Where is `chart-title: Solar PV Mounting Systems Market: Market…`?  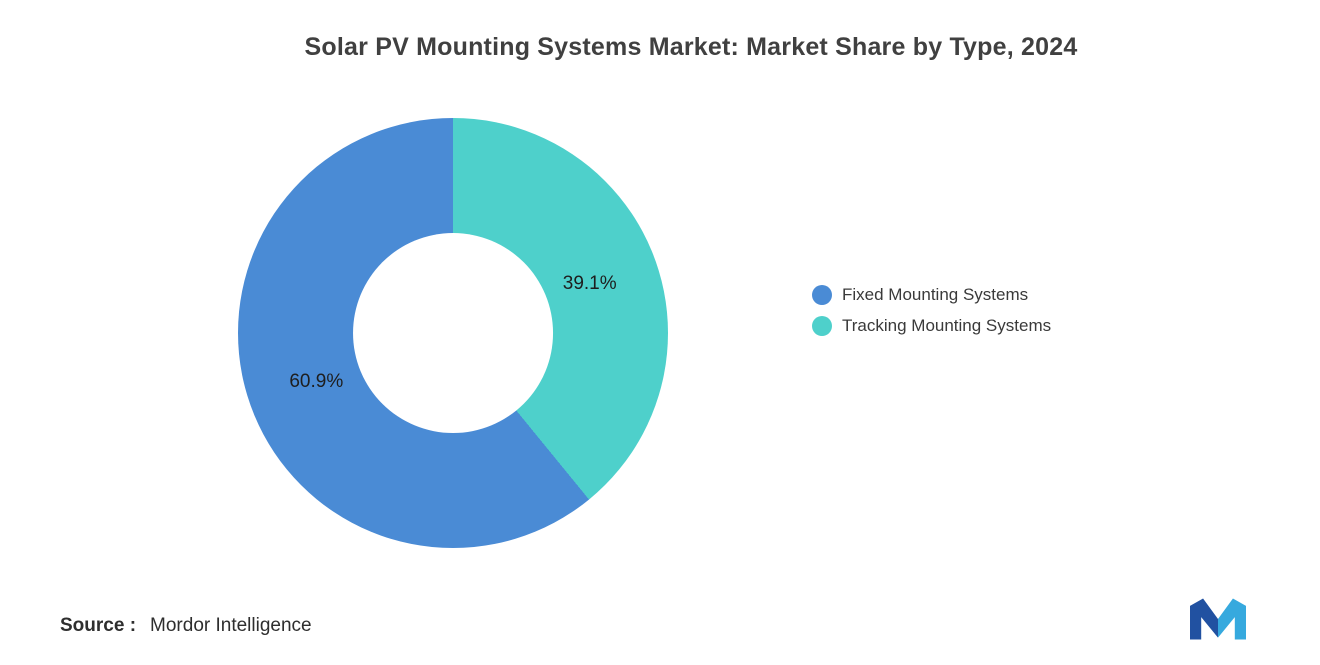
chart-title: Solar PV Mounting Systems Market: Market… is located at coordinates (691, 47).